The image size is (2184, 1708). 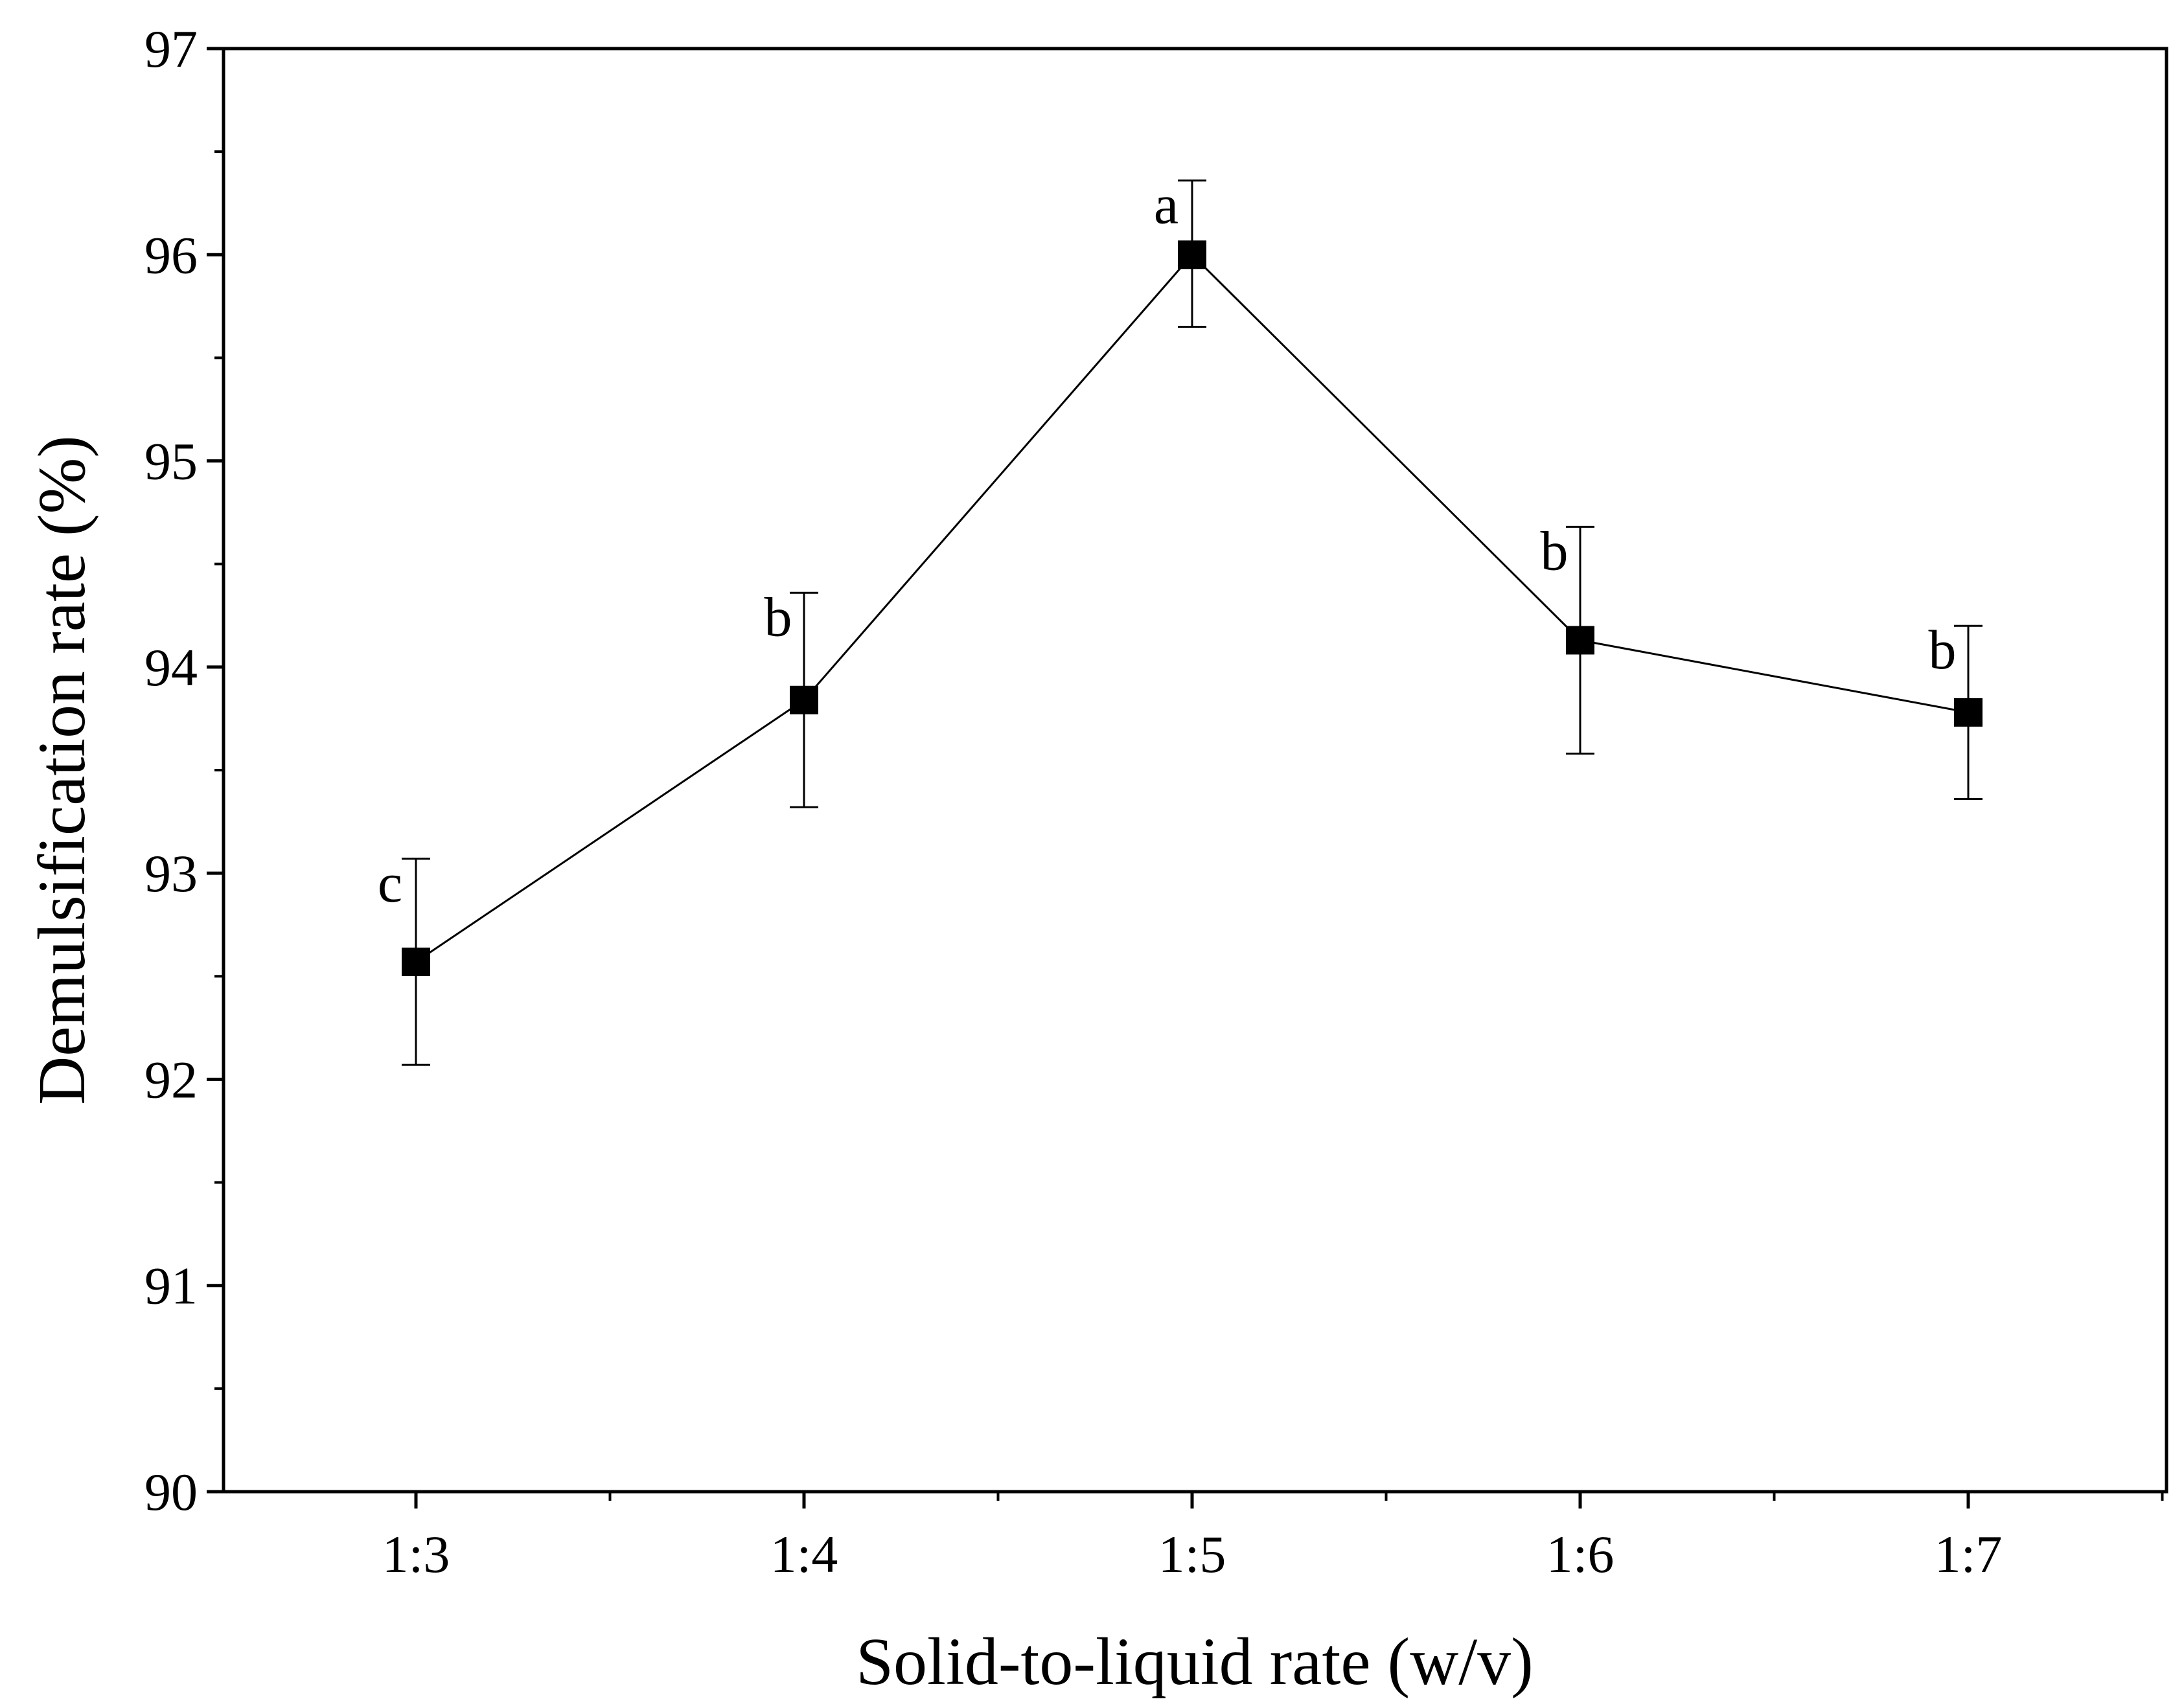 I want to click on significance-label: a, so click(x=1166, y=205).